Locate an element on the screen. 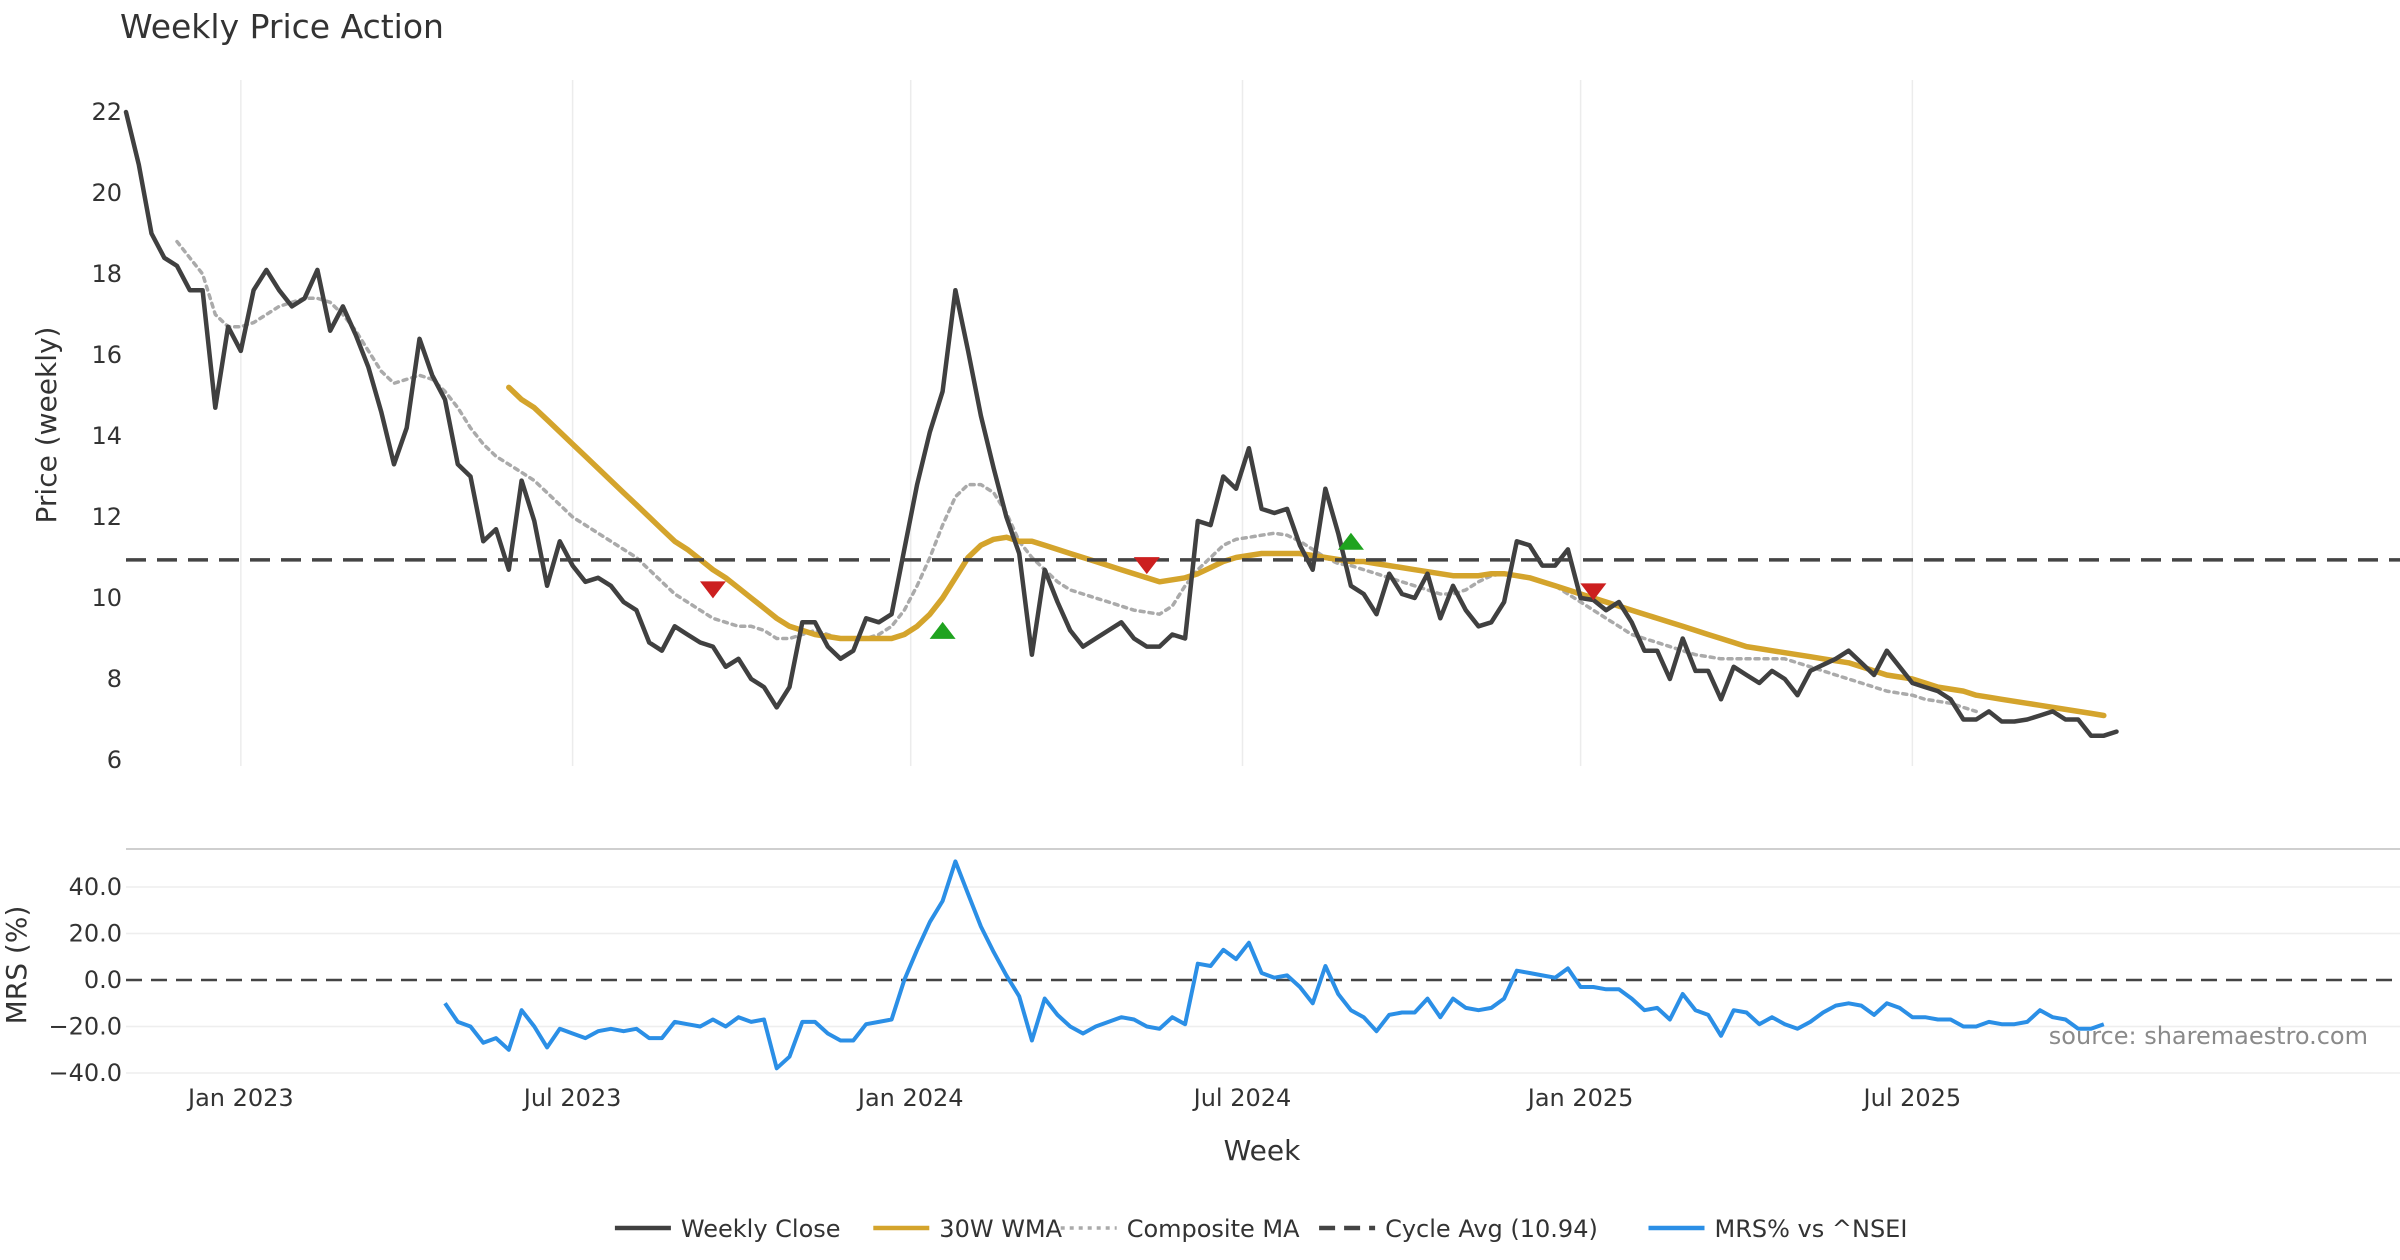 The image size is (2400, 1260). chart-title: Weekly Price Action is located at coordinates (282, 26).